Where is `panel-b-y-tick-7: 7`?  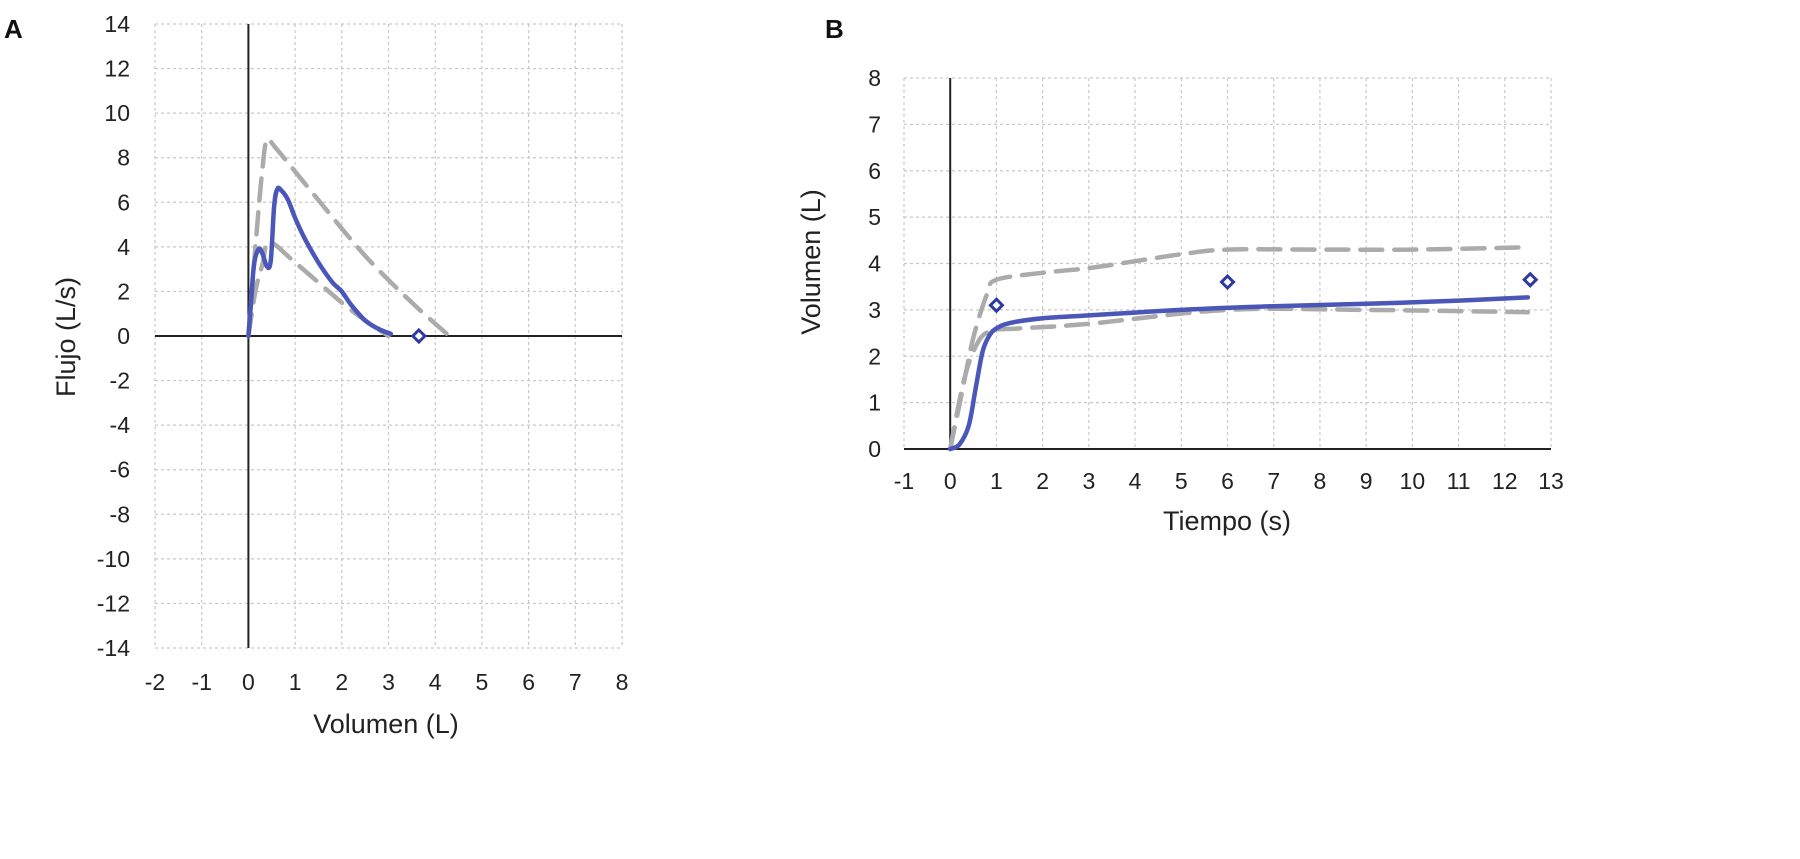 panel-b-y-tick-7: 7 is located at coordinates (874, 124).